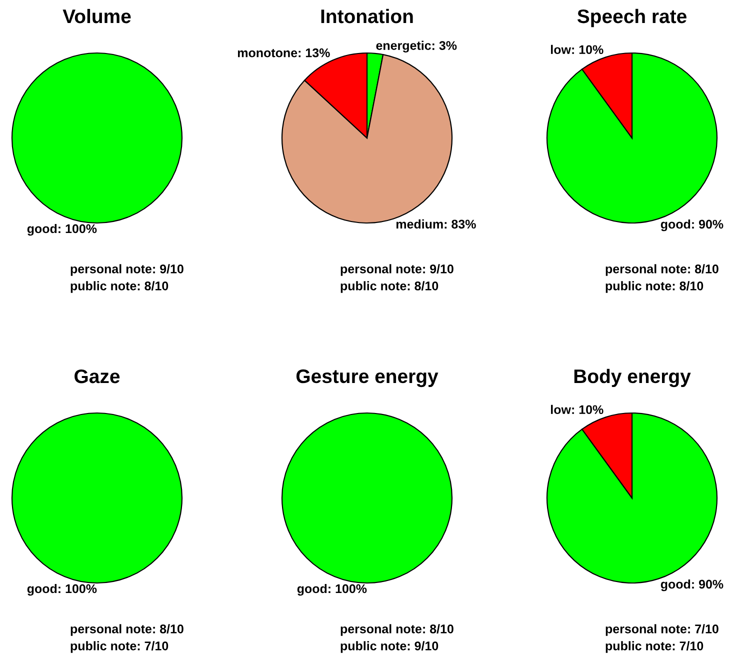 The width and height of the screenshot is (737, 667). What do you see at coordinates (632, 378) in the screenshot?
I see `chart-title: Body energy` at bounding box center [632, 378].